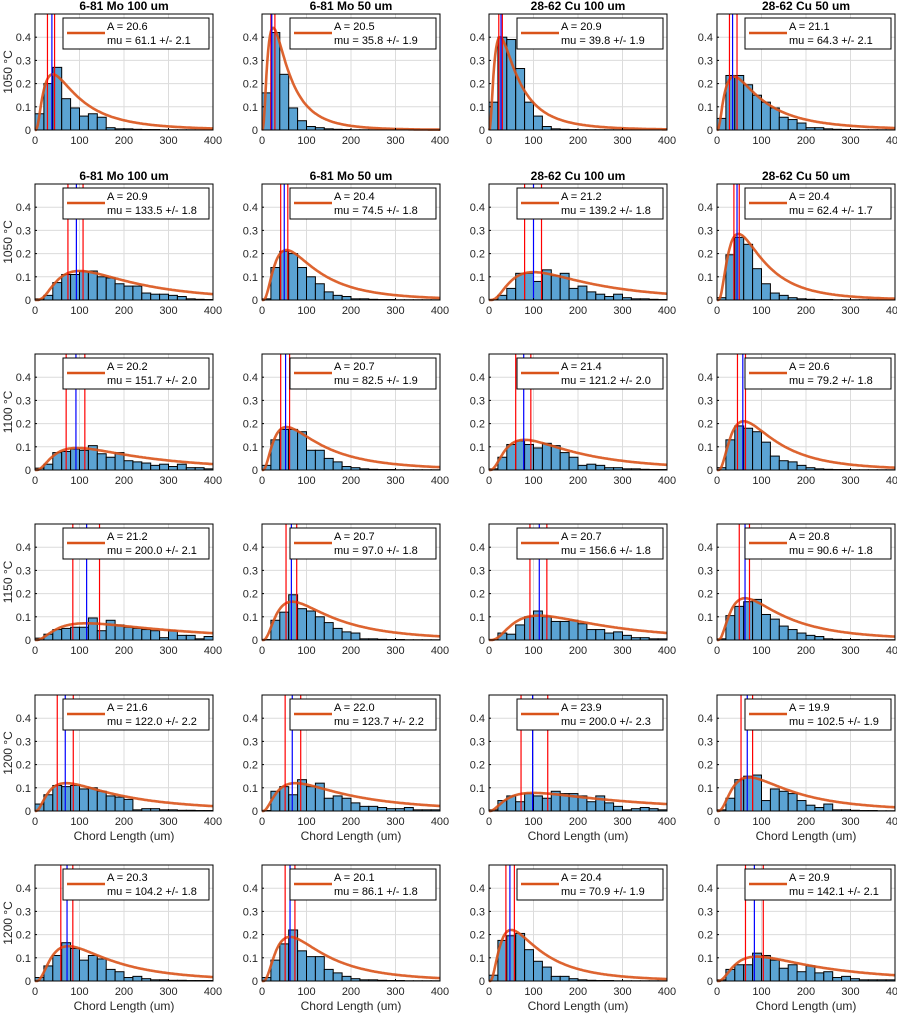 The height and width of the screenshot is (1014, 897). I want to click on legend-A-label: A = 20.7, so click(581, 537).